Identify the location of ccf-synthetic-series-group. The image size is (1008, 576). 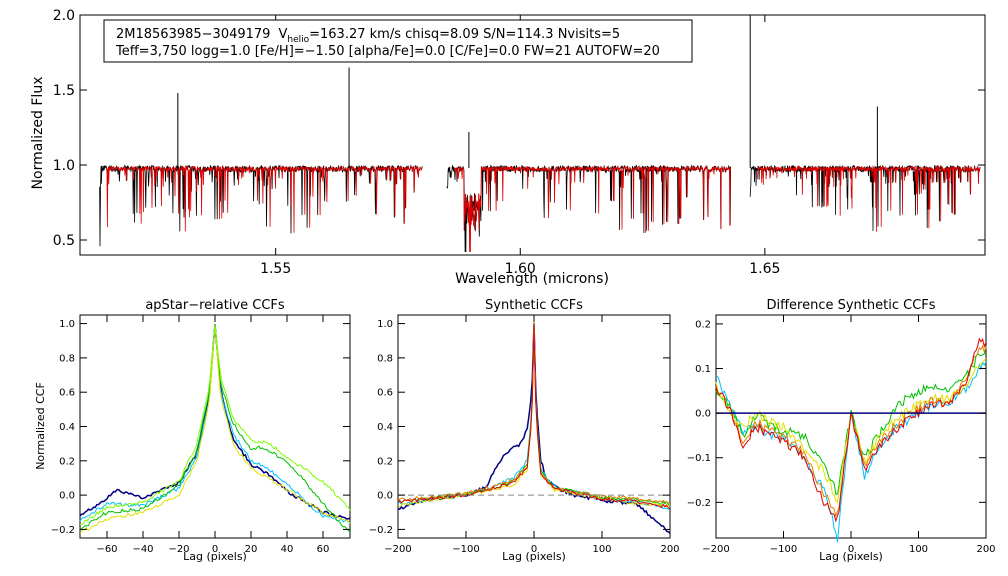
(534, 428).